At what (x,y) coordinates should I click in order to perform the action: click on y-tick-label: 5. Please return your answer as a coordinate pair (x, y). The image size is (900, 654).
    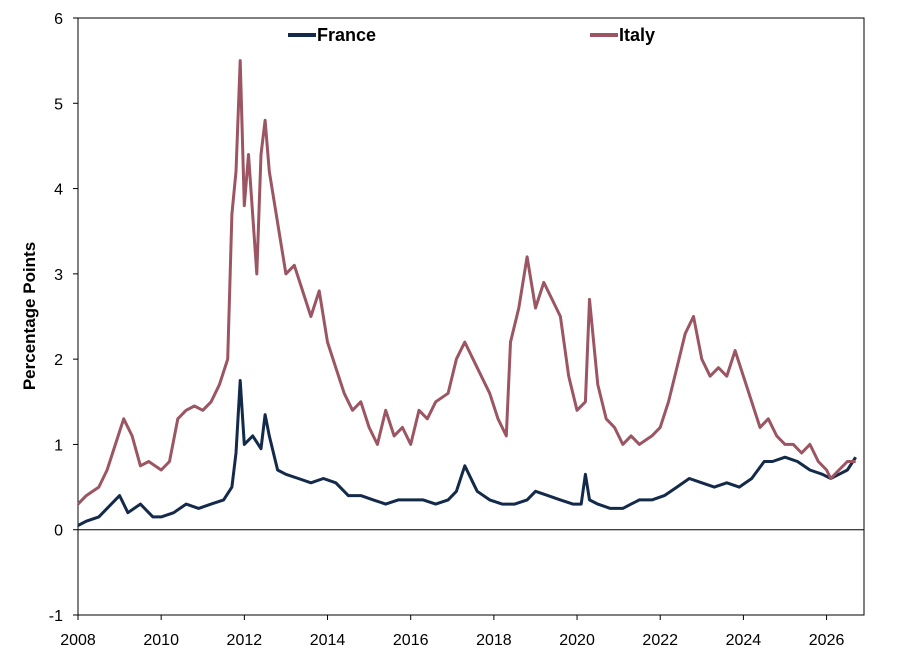
    Looking at the image, I should click on (58, 104).